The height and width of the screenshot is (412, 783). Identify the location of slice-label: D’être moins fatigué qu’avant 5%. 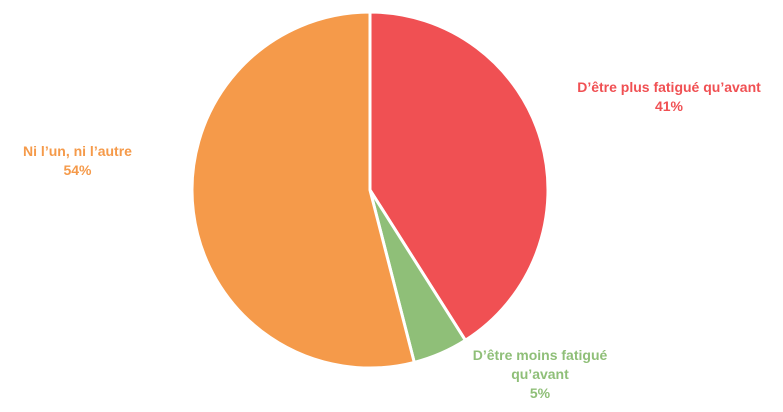
(540, 374).